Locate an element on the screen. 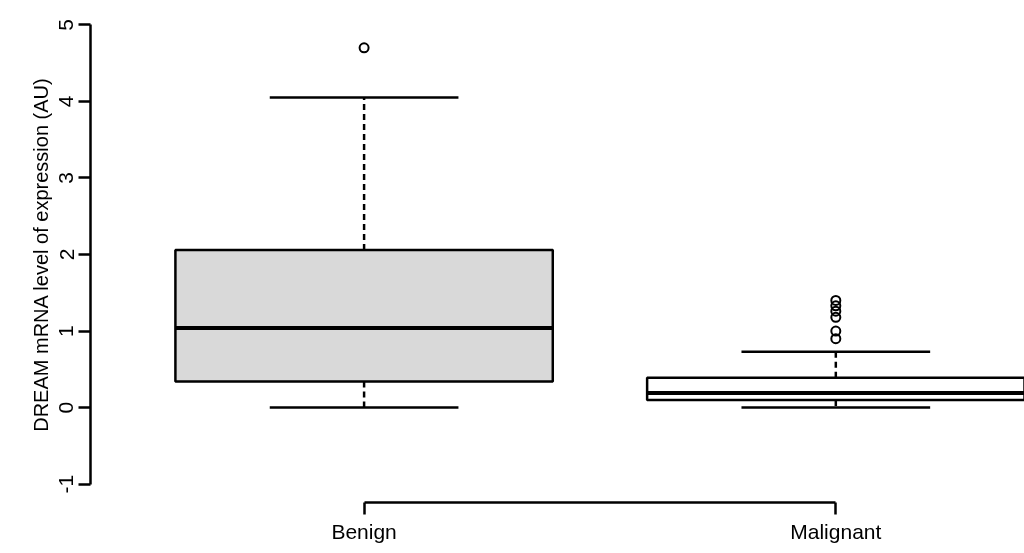  y-tick-label: 4 is located at coordinates (66, 101).